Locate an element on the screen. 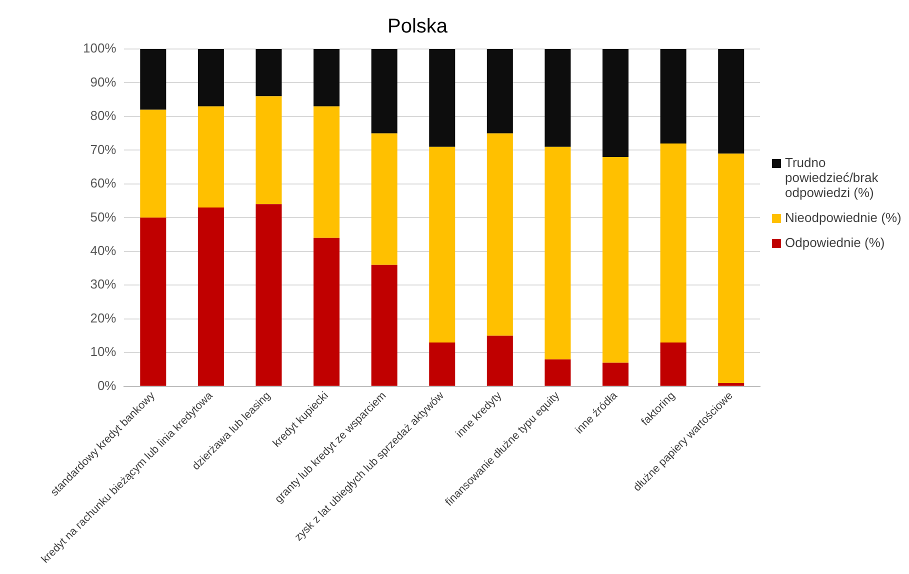 Image resolution: width=909 pixels, height=574 pixels. chart-title: Polska is located at coordinates (417, 27).